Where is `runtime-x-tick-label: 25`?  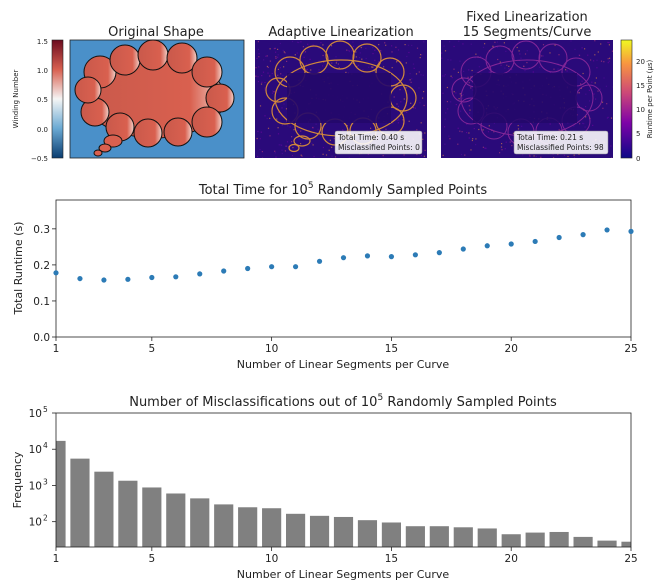
runtime-x-tick-label: 25 is located at coordinates (630, 349).